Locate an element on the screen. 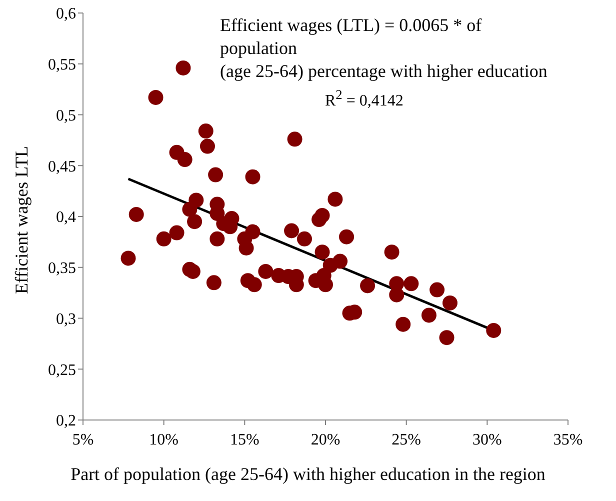  x-tick-label: 20% is located at coordinates (325, 439).